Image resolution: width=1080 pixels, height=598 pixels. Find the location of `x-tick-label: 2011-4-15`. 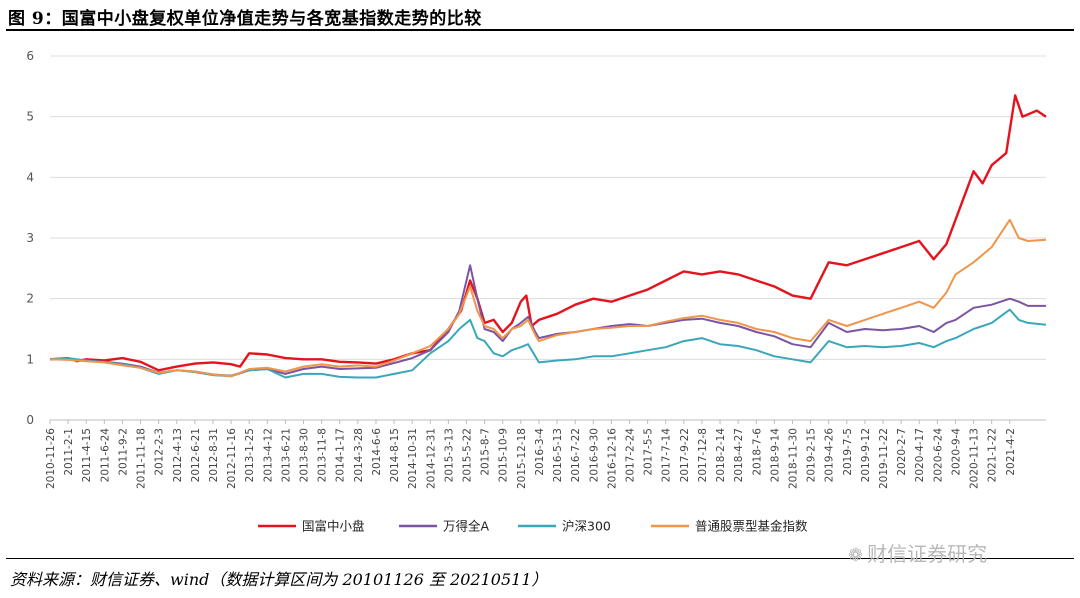

x-tick-label: 2011-4-15 is located at coordinates (87, 455).